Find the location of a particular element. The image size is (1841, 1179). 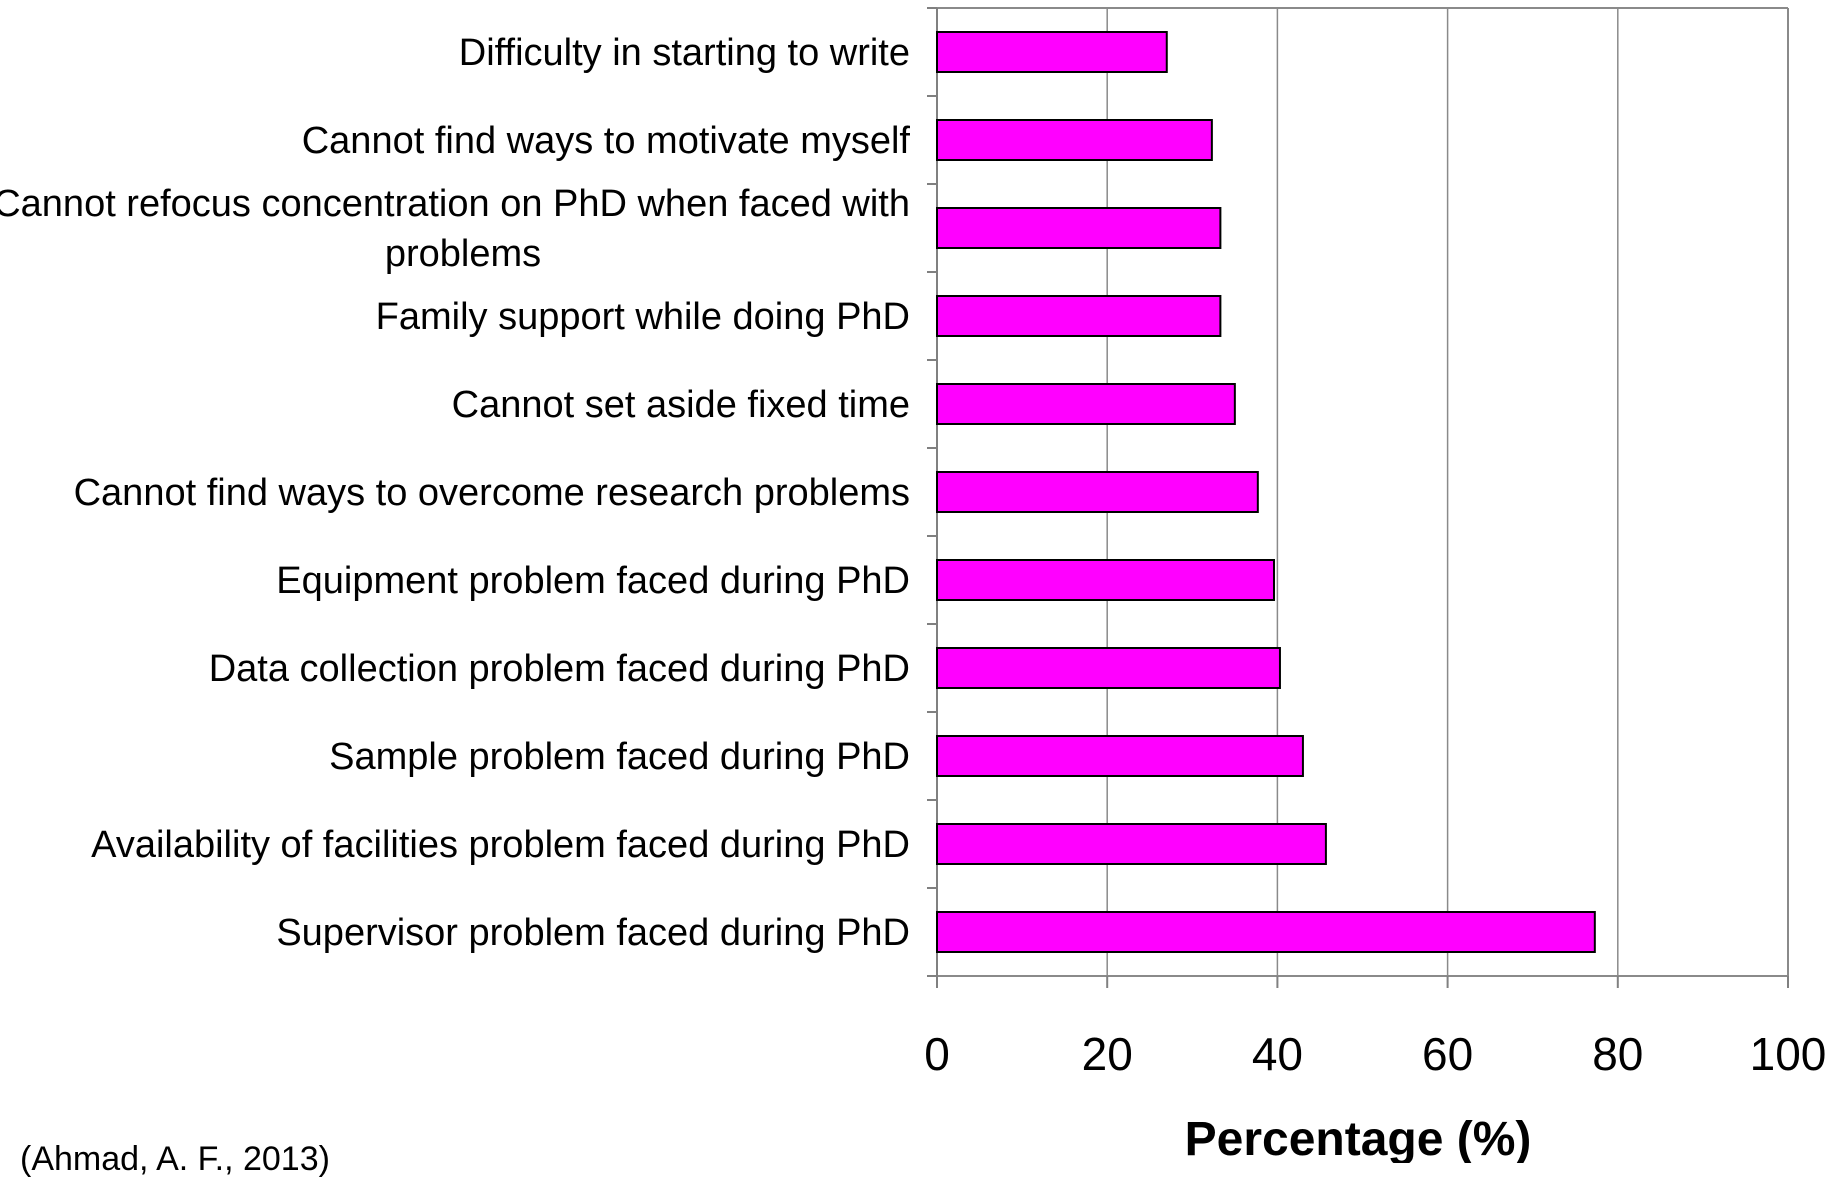

x-tick-label-0: 0 is located at coordinates (937, 1054).